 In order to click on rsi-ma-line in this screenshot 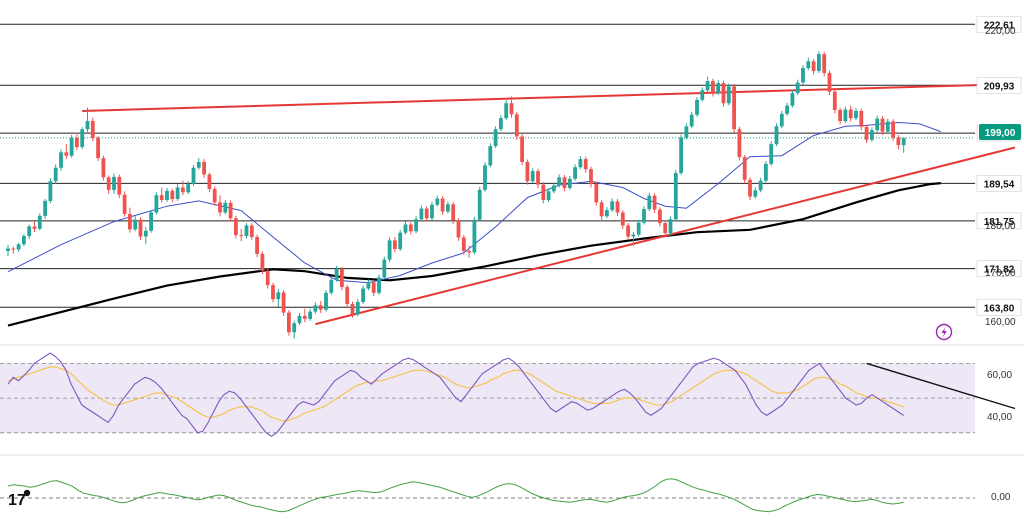, I will do `click(455, 394)`.